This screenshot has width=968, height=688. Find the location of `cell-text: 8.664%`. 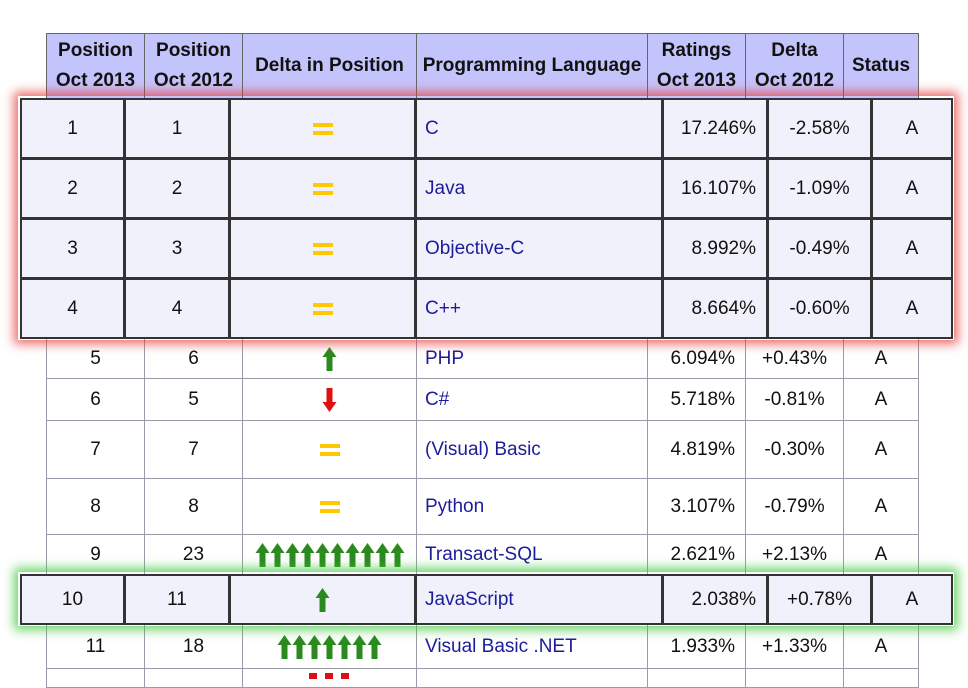

cell-text: 8.664% is located at coordinates (723, 308).